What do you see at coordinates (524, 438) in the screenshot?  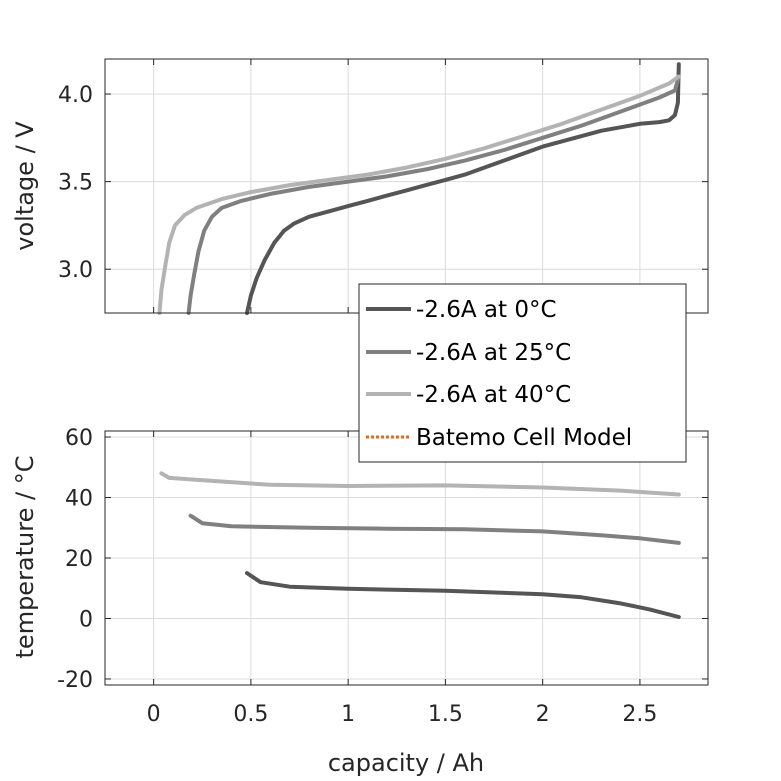 I see `legend-label-model: Batemo Cell Model` at bounding box center [524, 438].